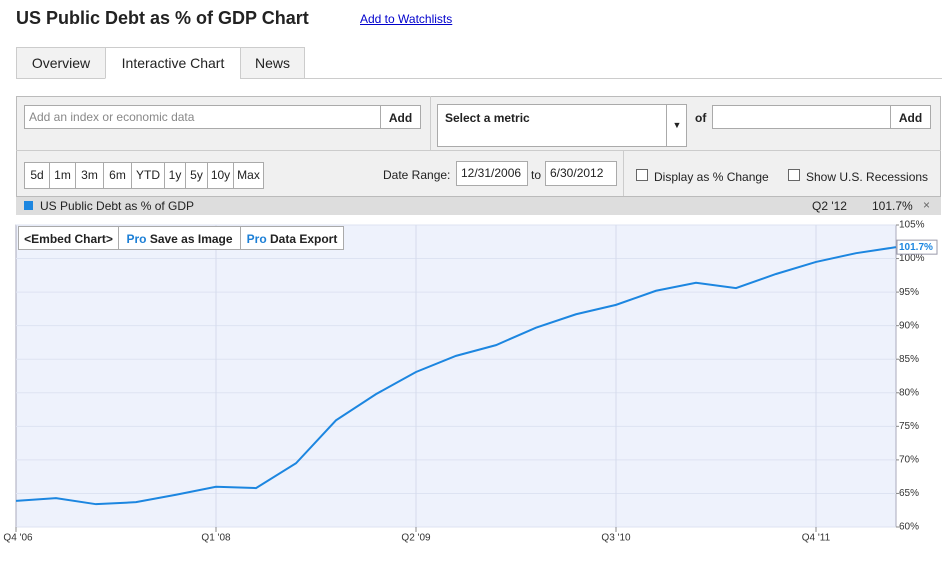  What do you see at coordinates (479, 78) in the screenshot?
I see `tab-rule` at bounding box center [479, 78].